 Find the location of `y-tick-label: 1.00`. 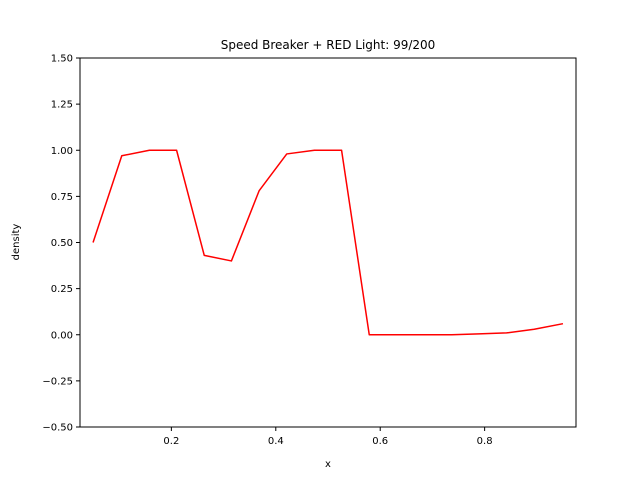

y-tick-label: 1.00 is located at coordinates (62, 151).